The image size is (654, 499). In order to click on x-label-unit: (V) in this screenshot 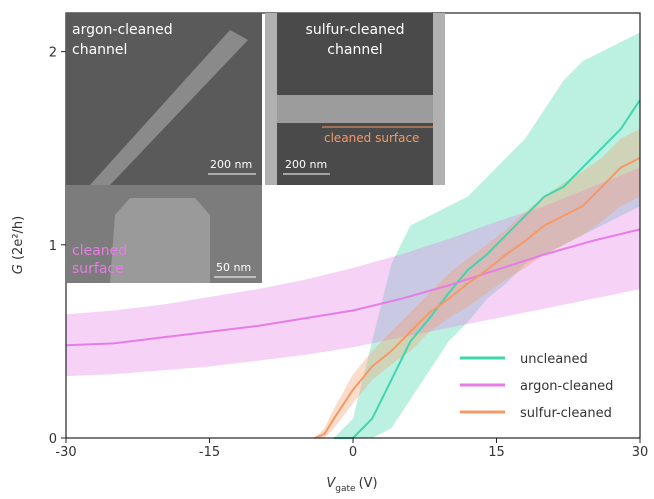, I will do `click(368, 483)`.